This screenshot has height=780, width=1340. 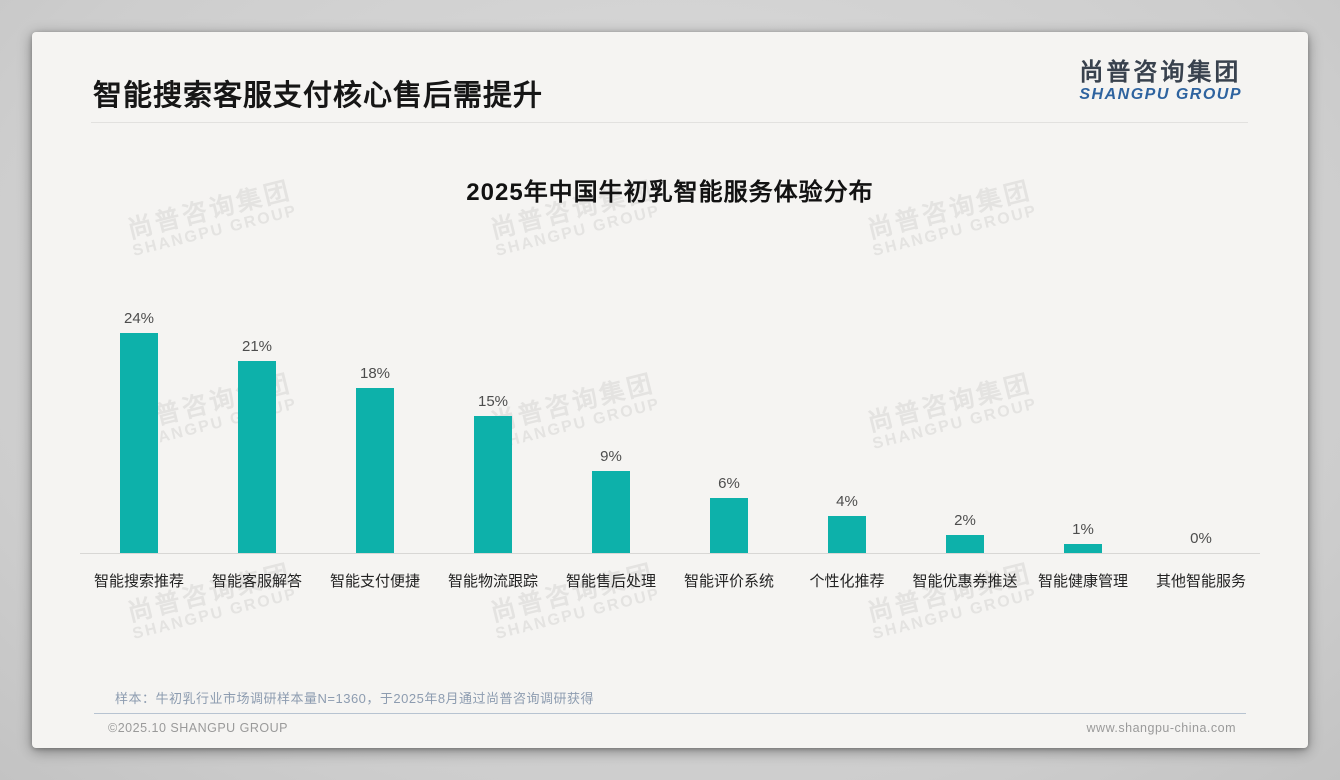 I want to click on bar-slot: 0%, so click(x=1201, y=541).